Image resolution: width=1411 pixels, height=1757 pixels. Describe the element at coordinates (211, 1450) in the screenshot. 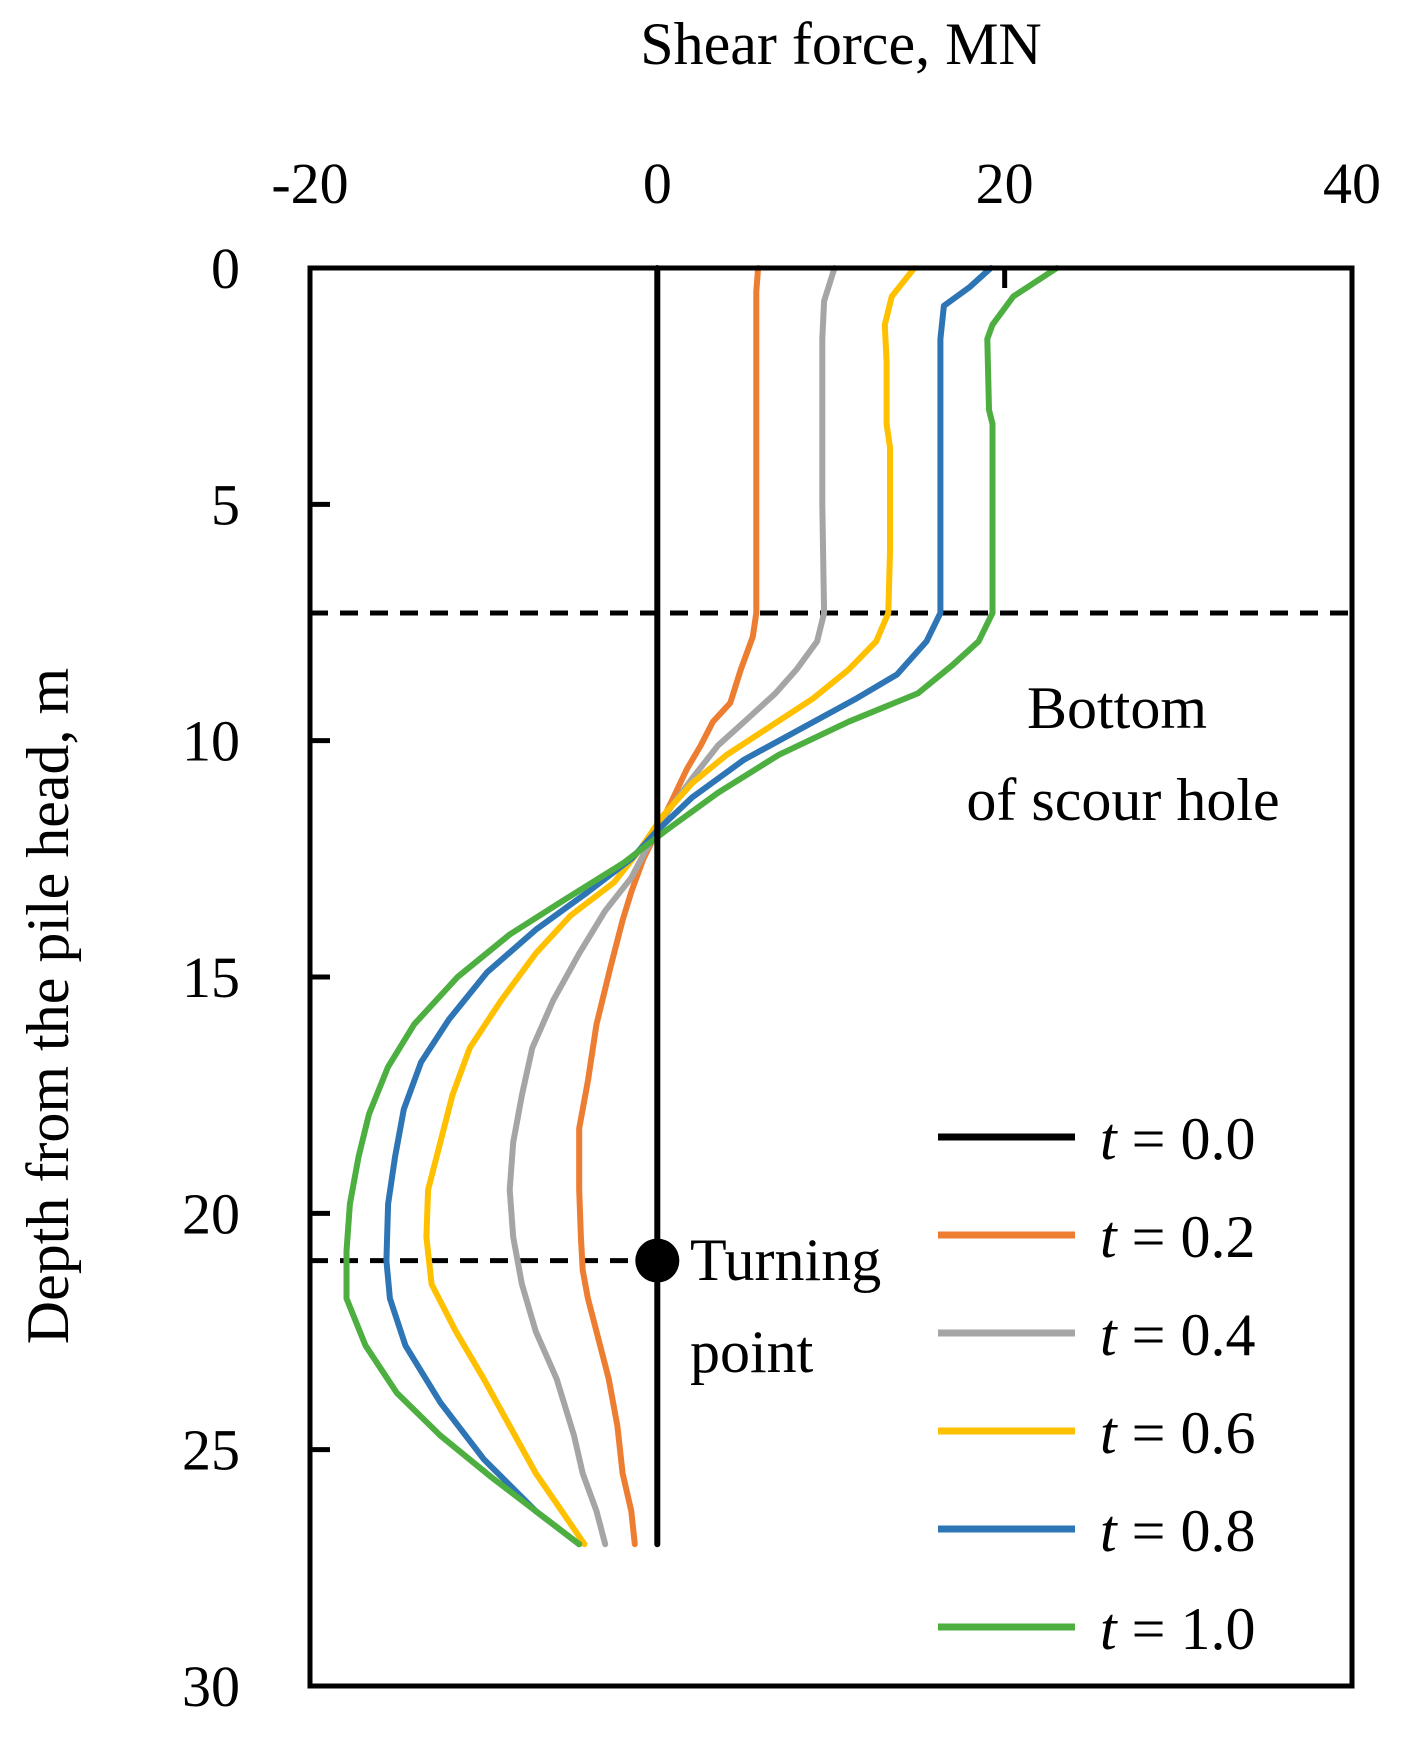

I see `y-tick-label: 25` at that location.